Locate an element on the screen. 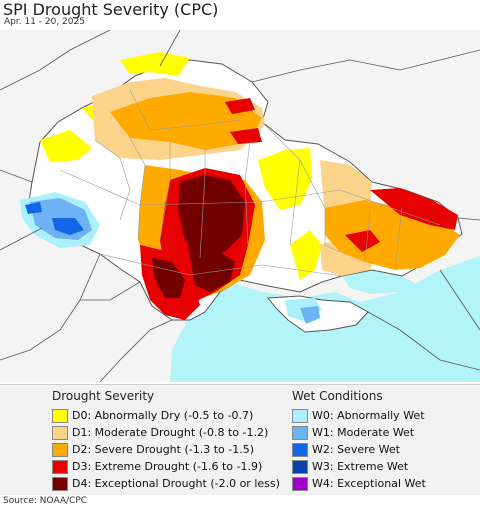  sea-of-azov is located at coordinates (380, 282).